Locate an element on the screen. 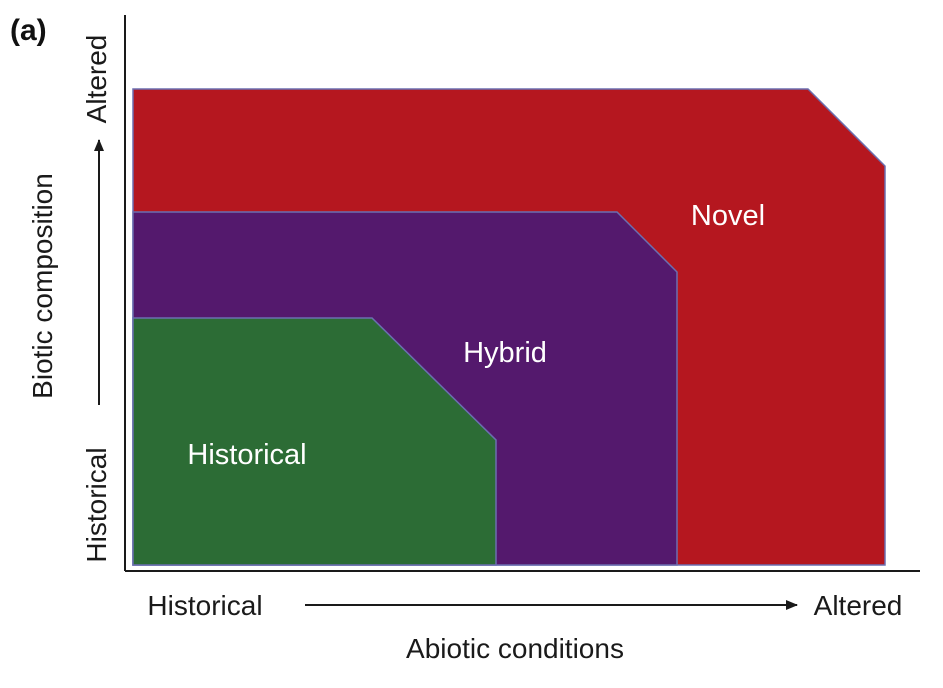 The image size is (943, 688). y-axis-title: Biotic composition is located at coordinates (42, 286).